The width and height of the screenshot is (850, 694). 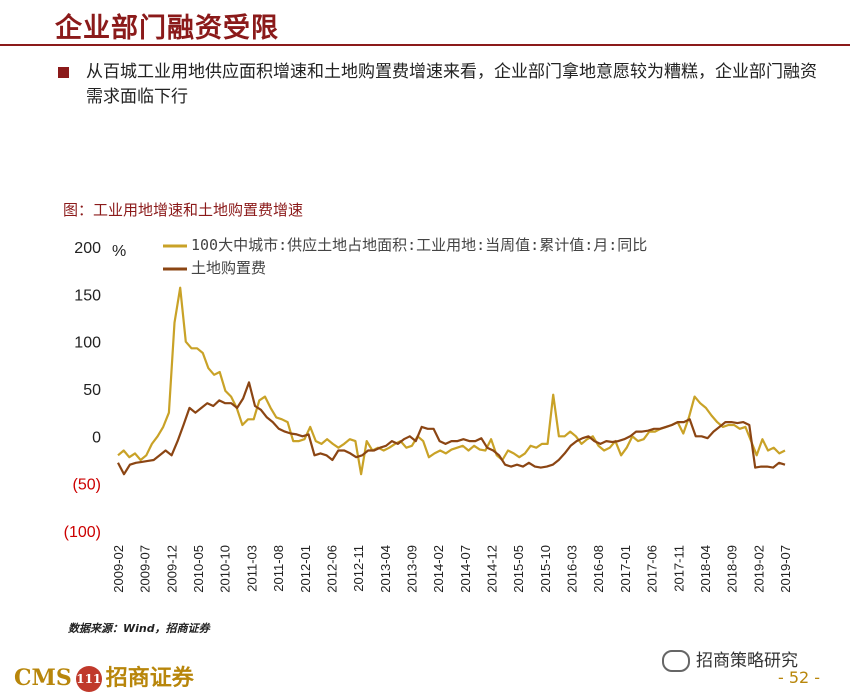 I want to click on x-tick-label: 2012-11, so click(x=358, y=568).